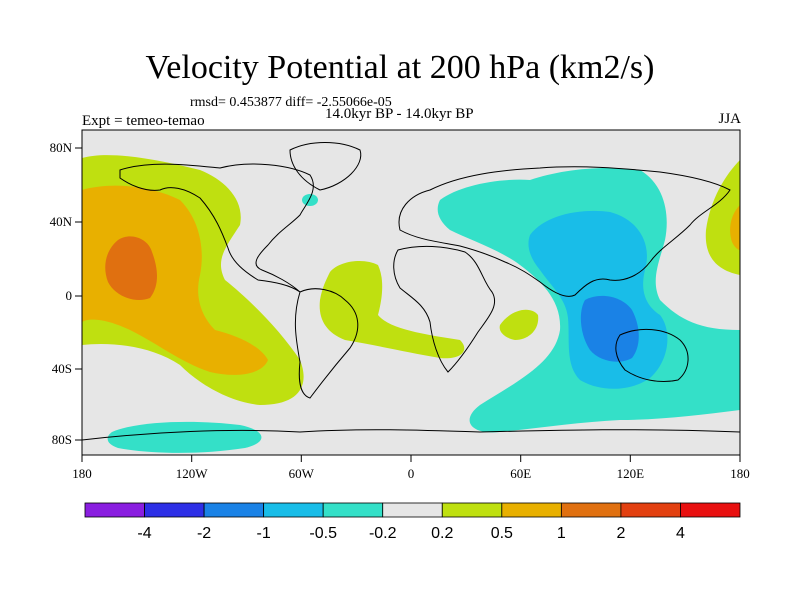 The image size is (800, 600). Describe the element at coordinates (323, 533) in the screenshot. I see `colorbar-label: -0.5` at that location.